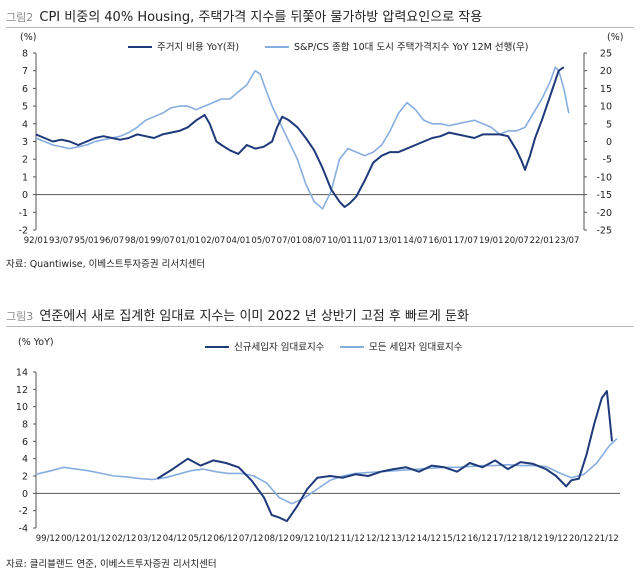 Image resolution: width=642 pixels, height=574 pixels. I want to click on chart2-x-tick: 20/12, so click(581, 539).